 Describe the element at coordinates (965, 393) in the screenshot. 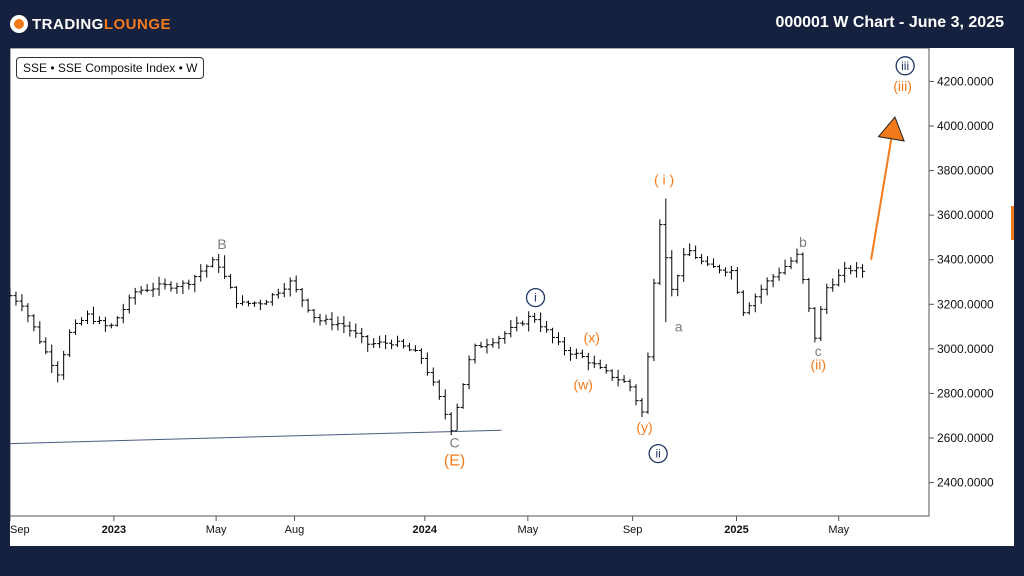

I see `y-tick-label: 2800.0000` at that location.